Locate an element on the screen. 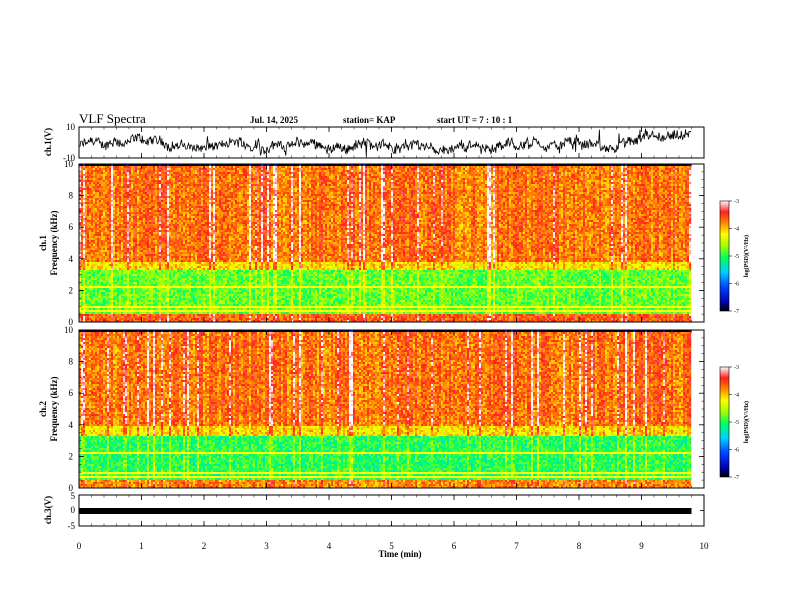 This screenshot has height=612, width=792. time-axis-label: Time (min) is located at coordinates (399, 554).